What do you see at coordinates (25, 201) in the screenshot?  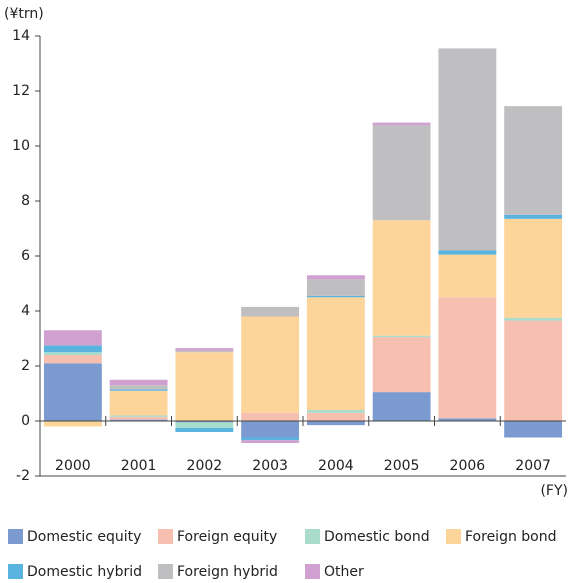 I see `y-tick-label: 8` at bounding box center [25, 201].